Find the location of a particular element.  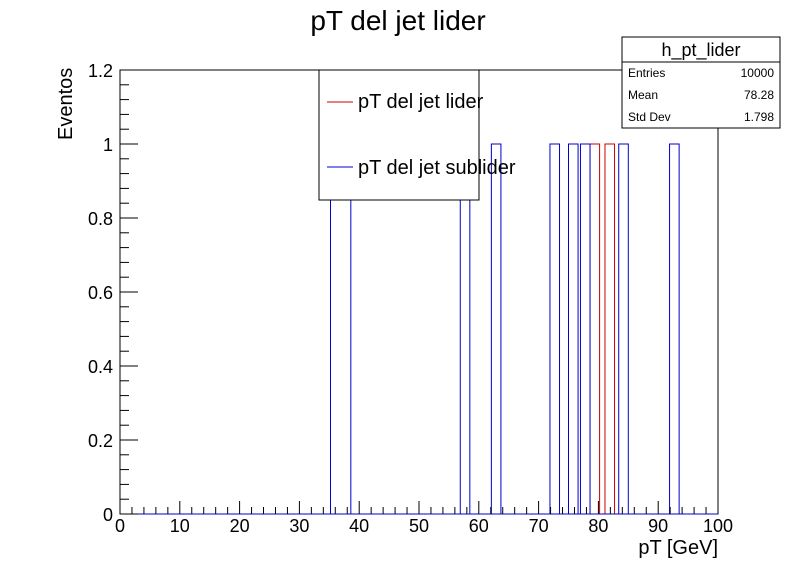

legend: pT del jet lider pT del jet sublider is located at coordinates (417, 135).